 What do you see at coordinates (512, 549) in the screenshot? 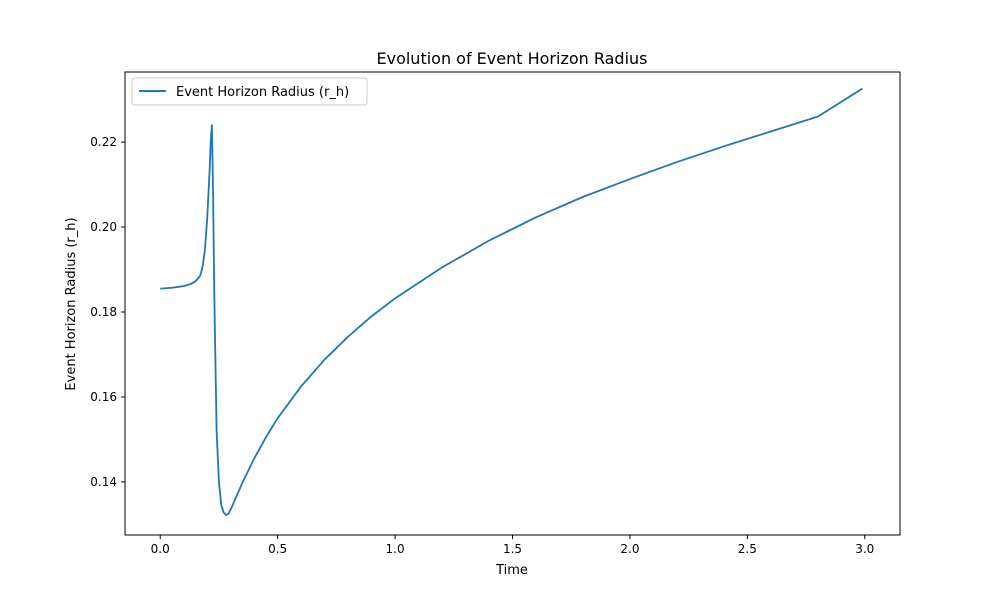
I see `x-tick-label: 1.5` at bounding box center [512, 549].